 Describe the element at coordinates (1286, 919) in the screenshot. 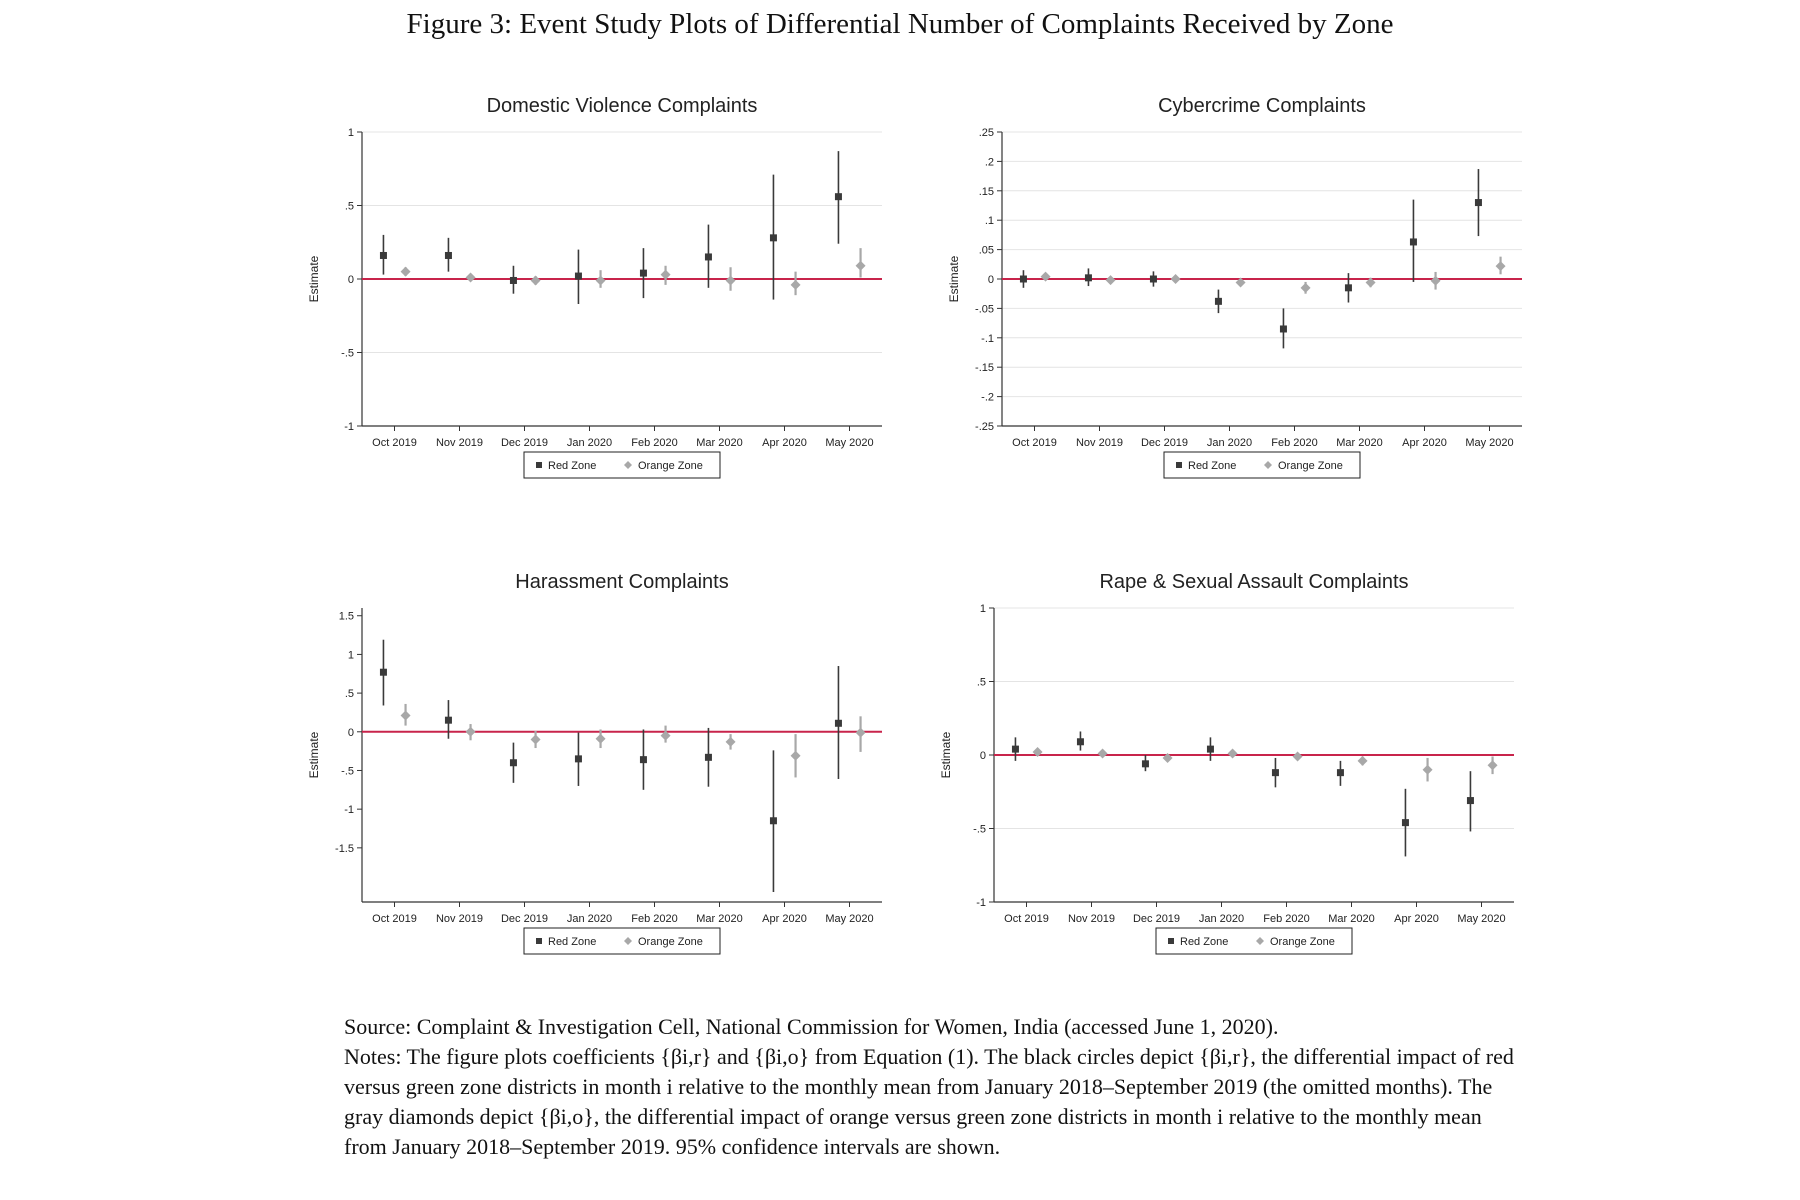

I see `x-tick-label: Feb 2020` at that location.